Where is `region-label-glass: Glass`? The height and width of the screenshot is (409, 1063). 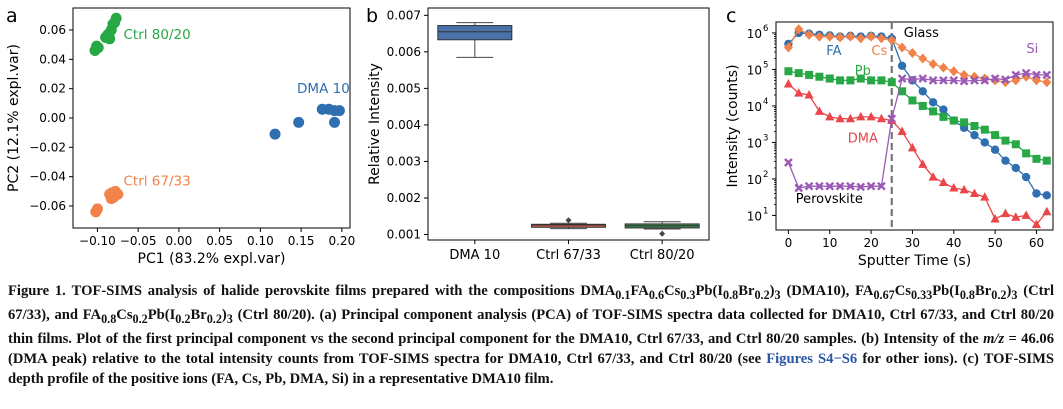 region-label-glass: Glass is located at coordinates (921, 33).